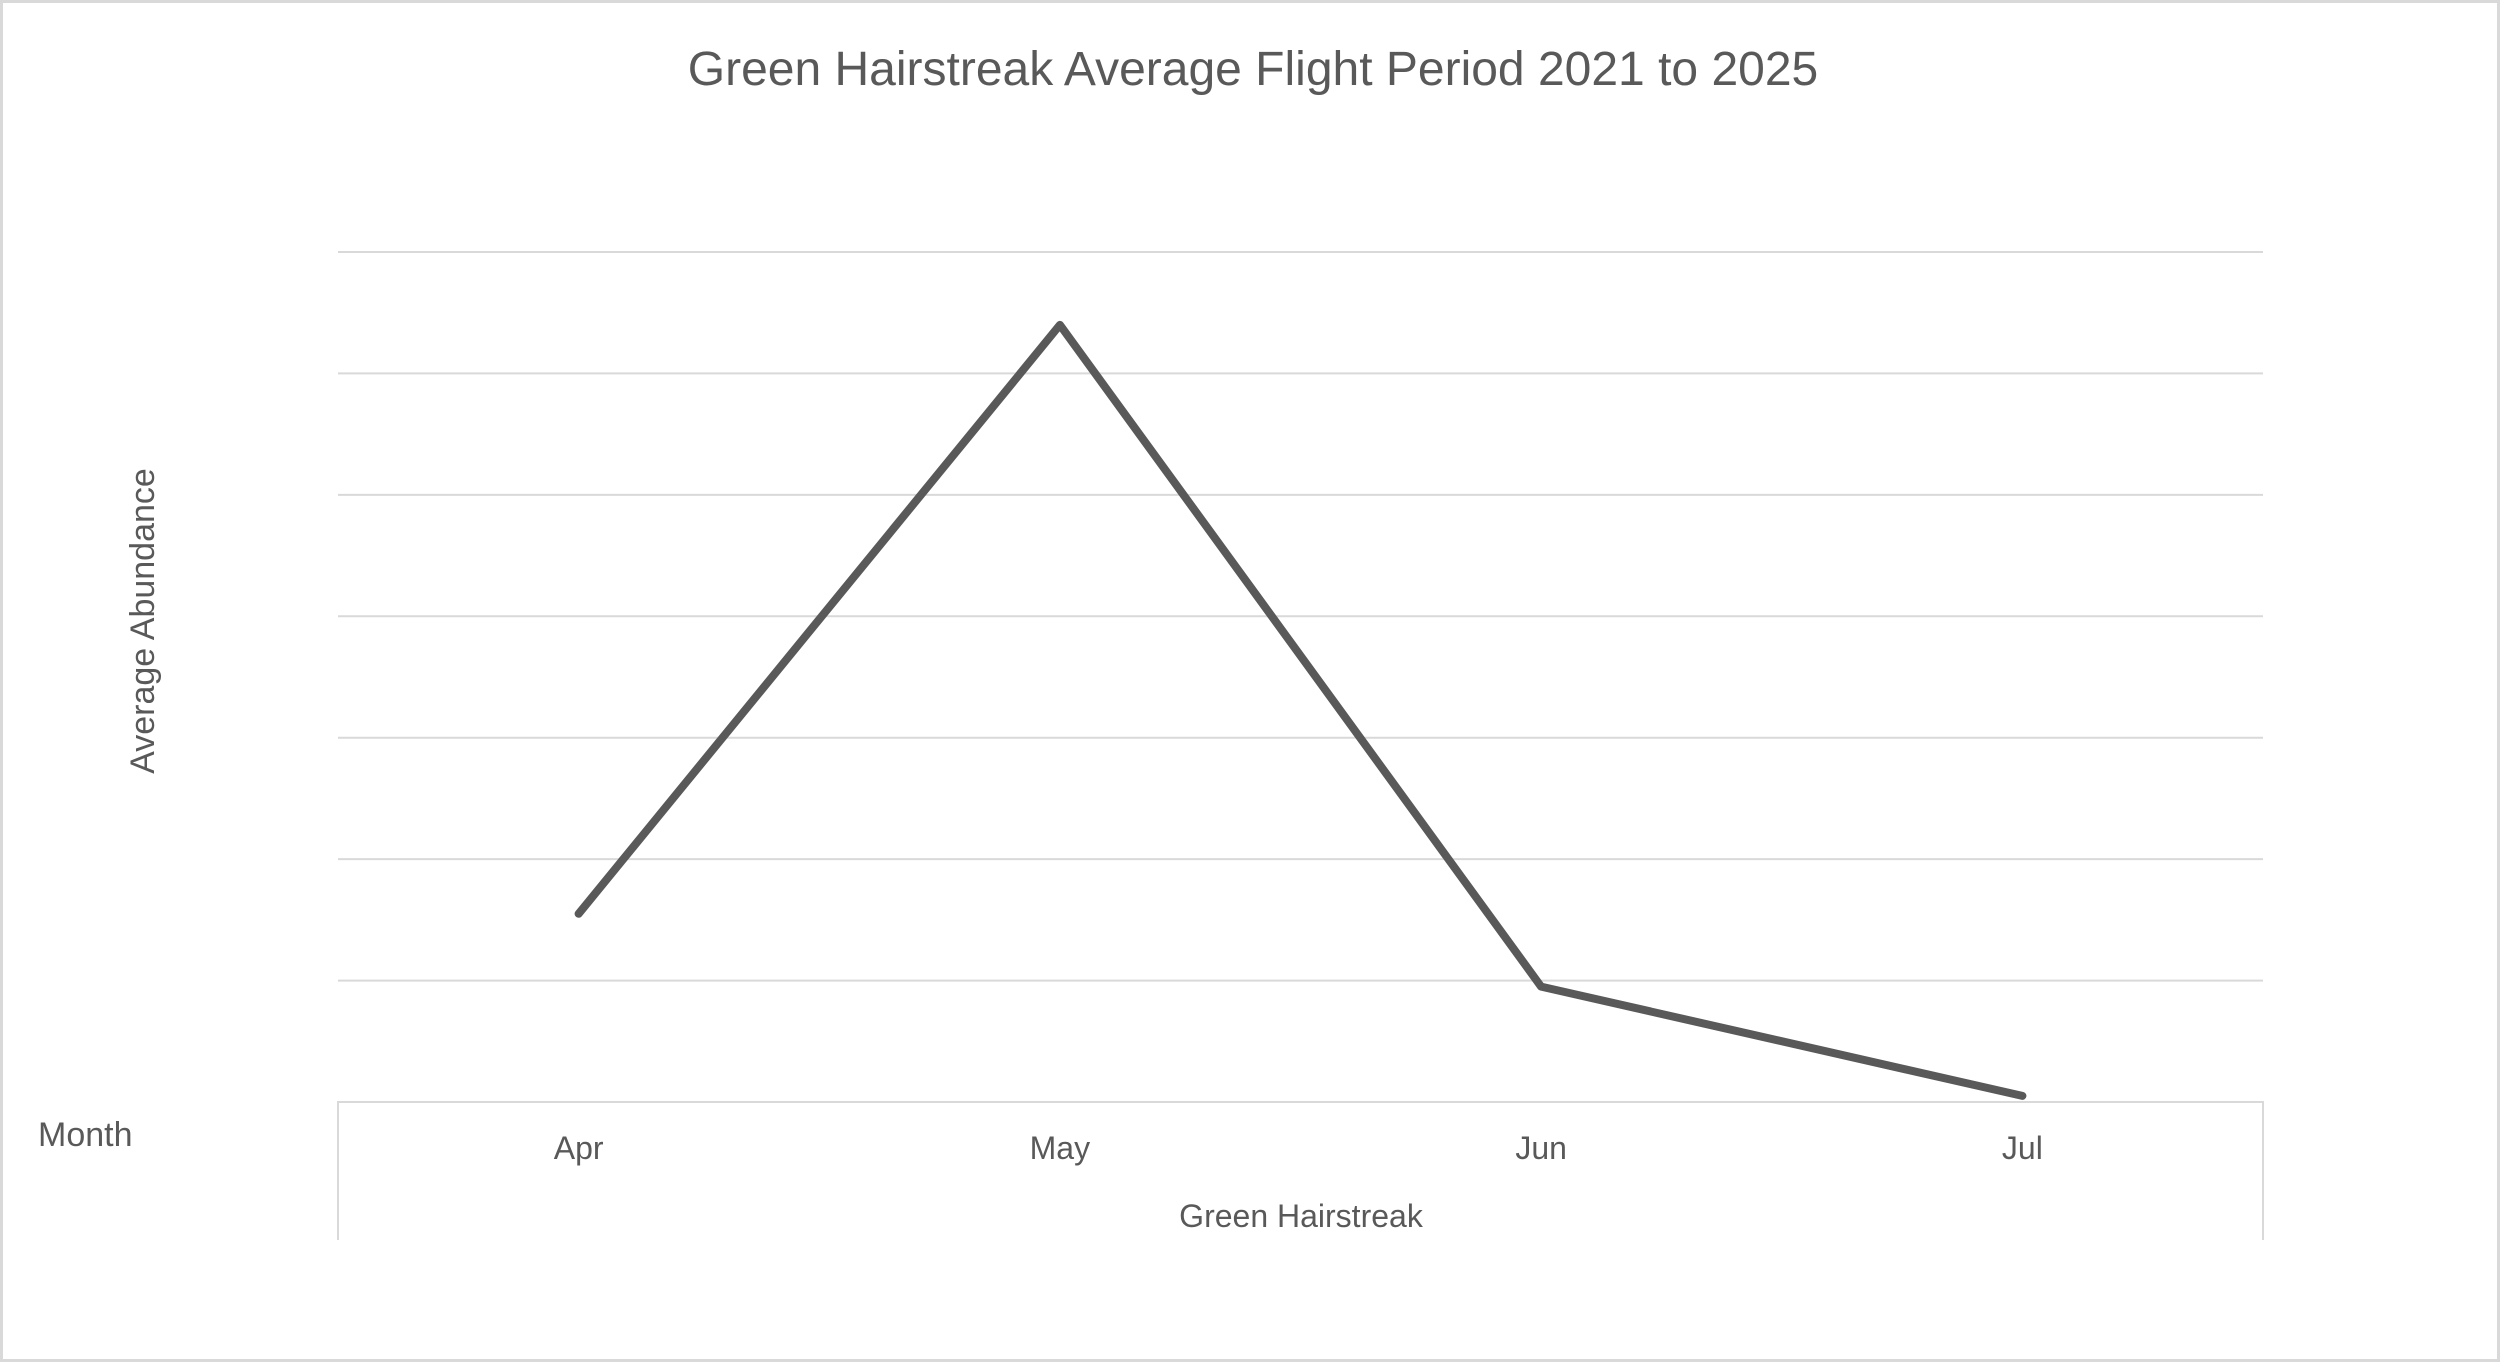  I want to click on x-tick-label-apr: Apr, so click(579, 1148).